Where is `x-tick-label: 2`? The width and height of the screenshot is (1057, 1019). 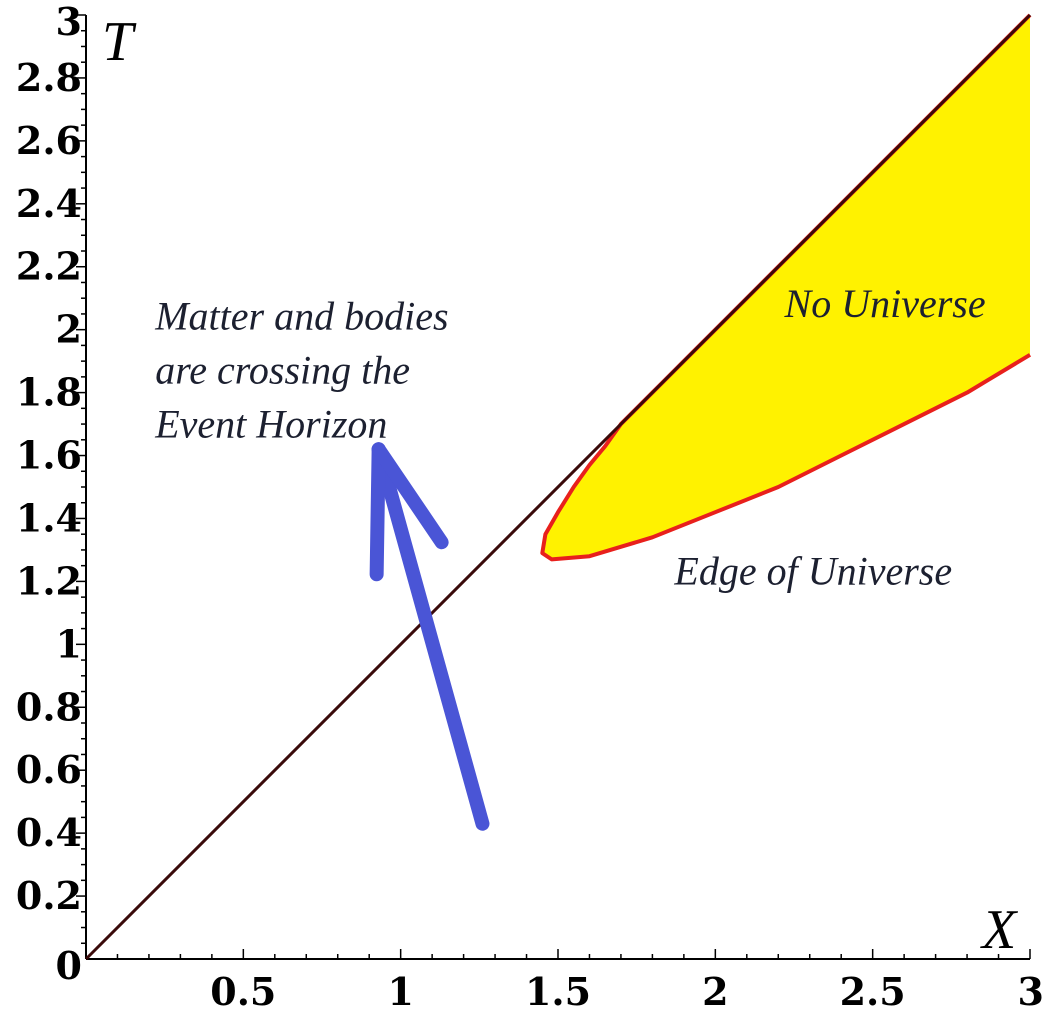
x-tick-label: 2 is located at coordinates (715, 991).